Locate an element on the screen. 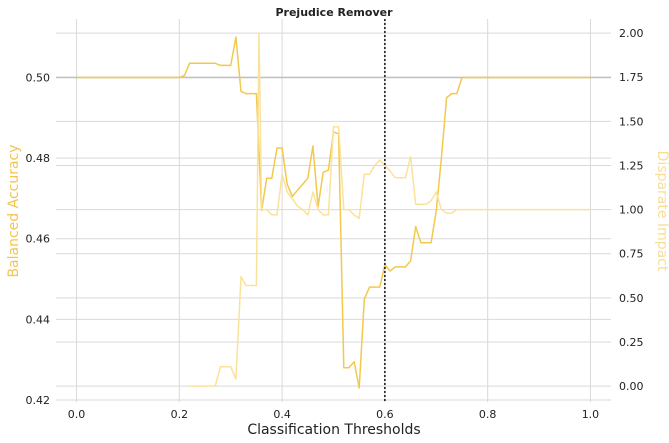 This screenshot has height=443, width=669. left-y-axis-title: Balanced Accuracy is located at coordinates (14, 210).